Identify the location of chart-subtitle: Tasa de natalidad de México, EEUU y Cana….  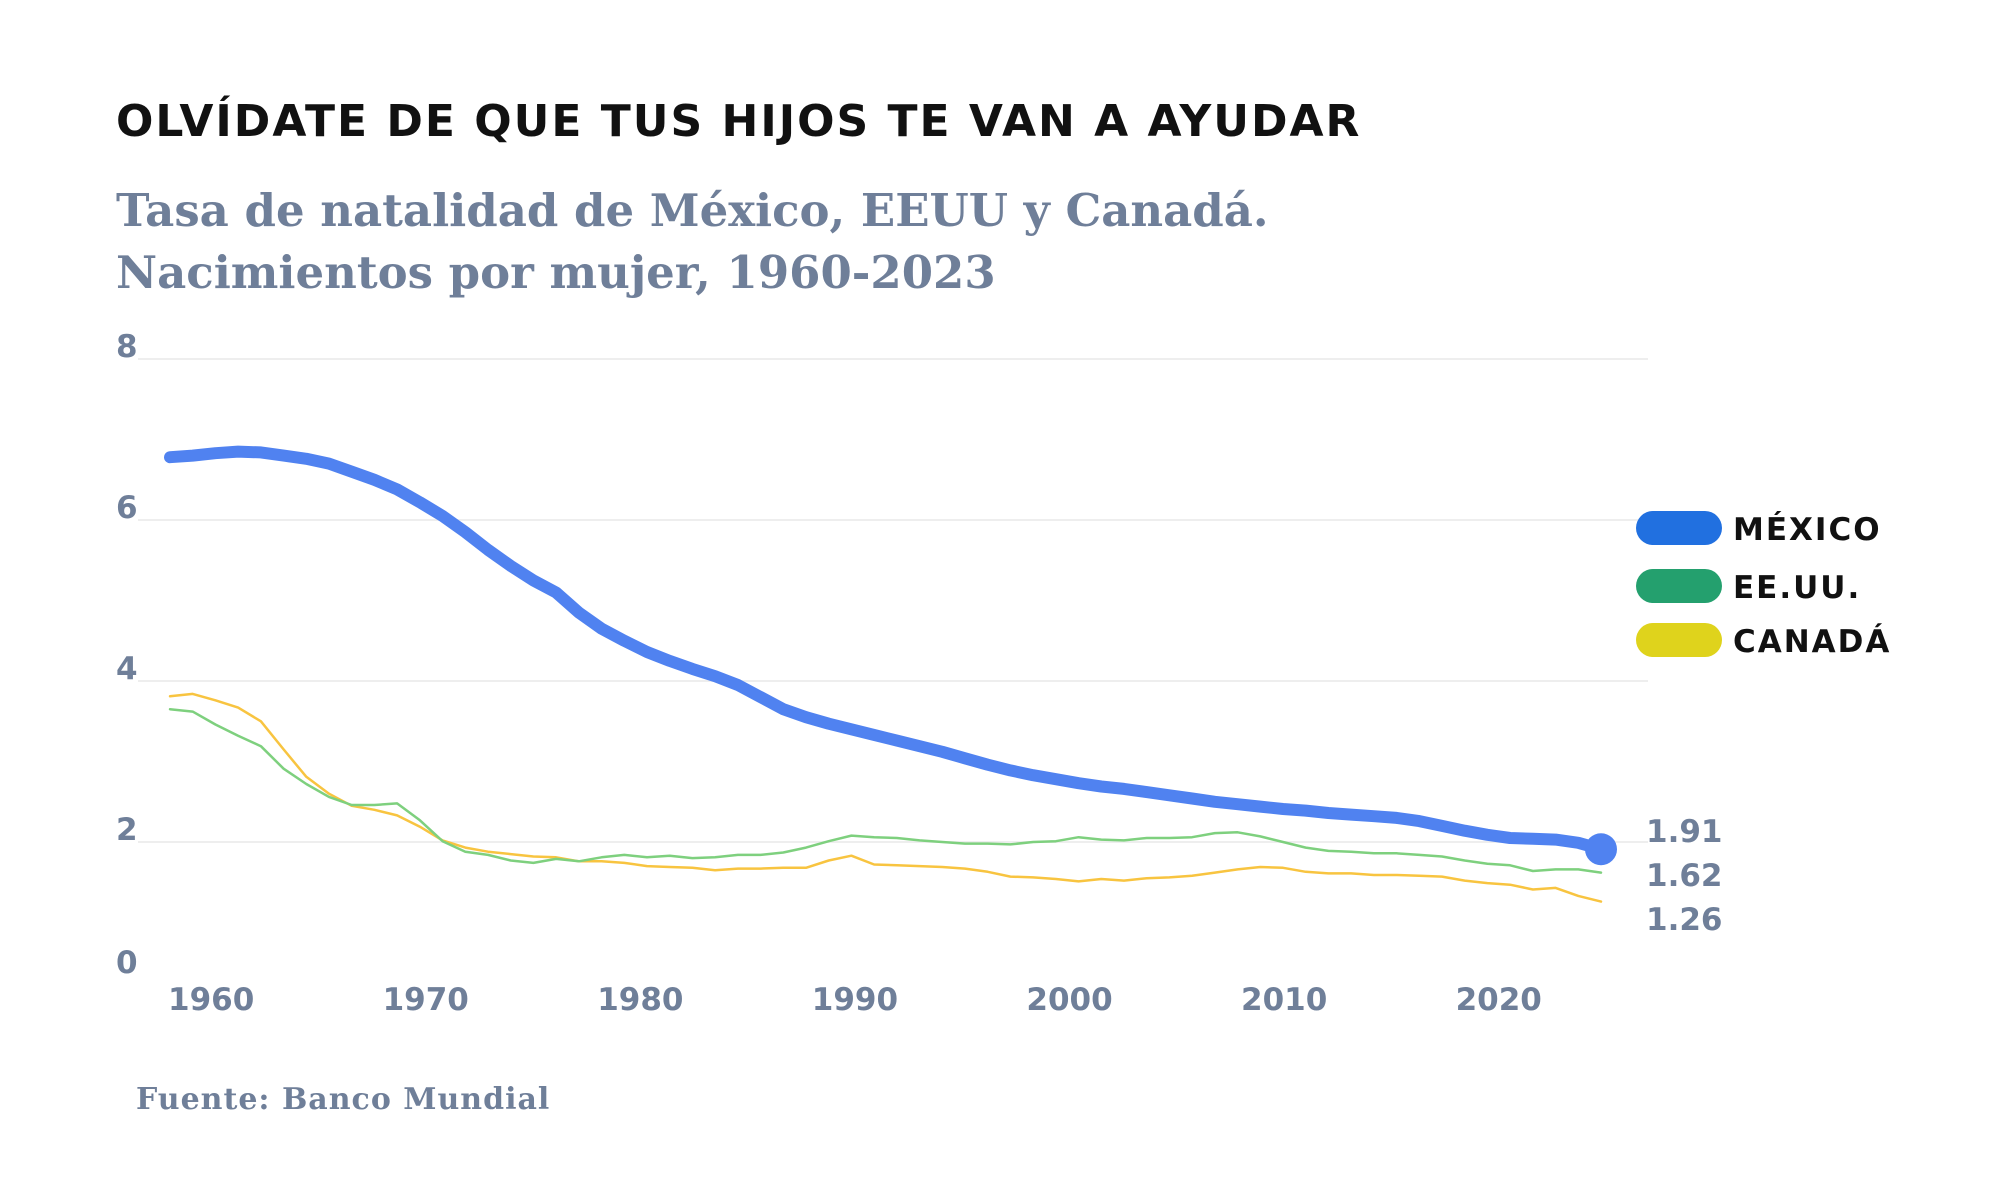
(692, 241).